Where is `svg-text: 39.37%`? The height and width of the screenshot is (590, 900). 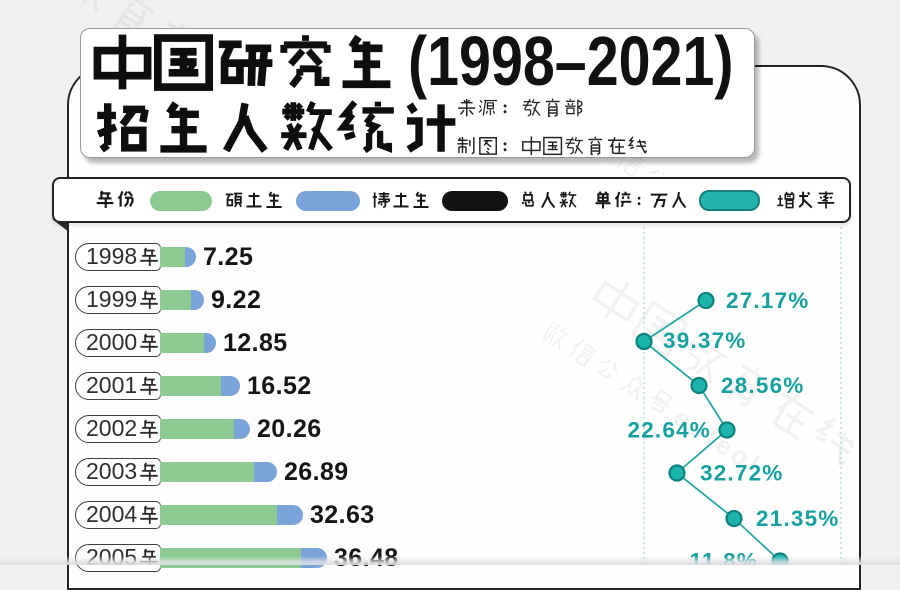
svg-text: 39.37% is located at coordinates (705, 340).